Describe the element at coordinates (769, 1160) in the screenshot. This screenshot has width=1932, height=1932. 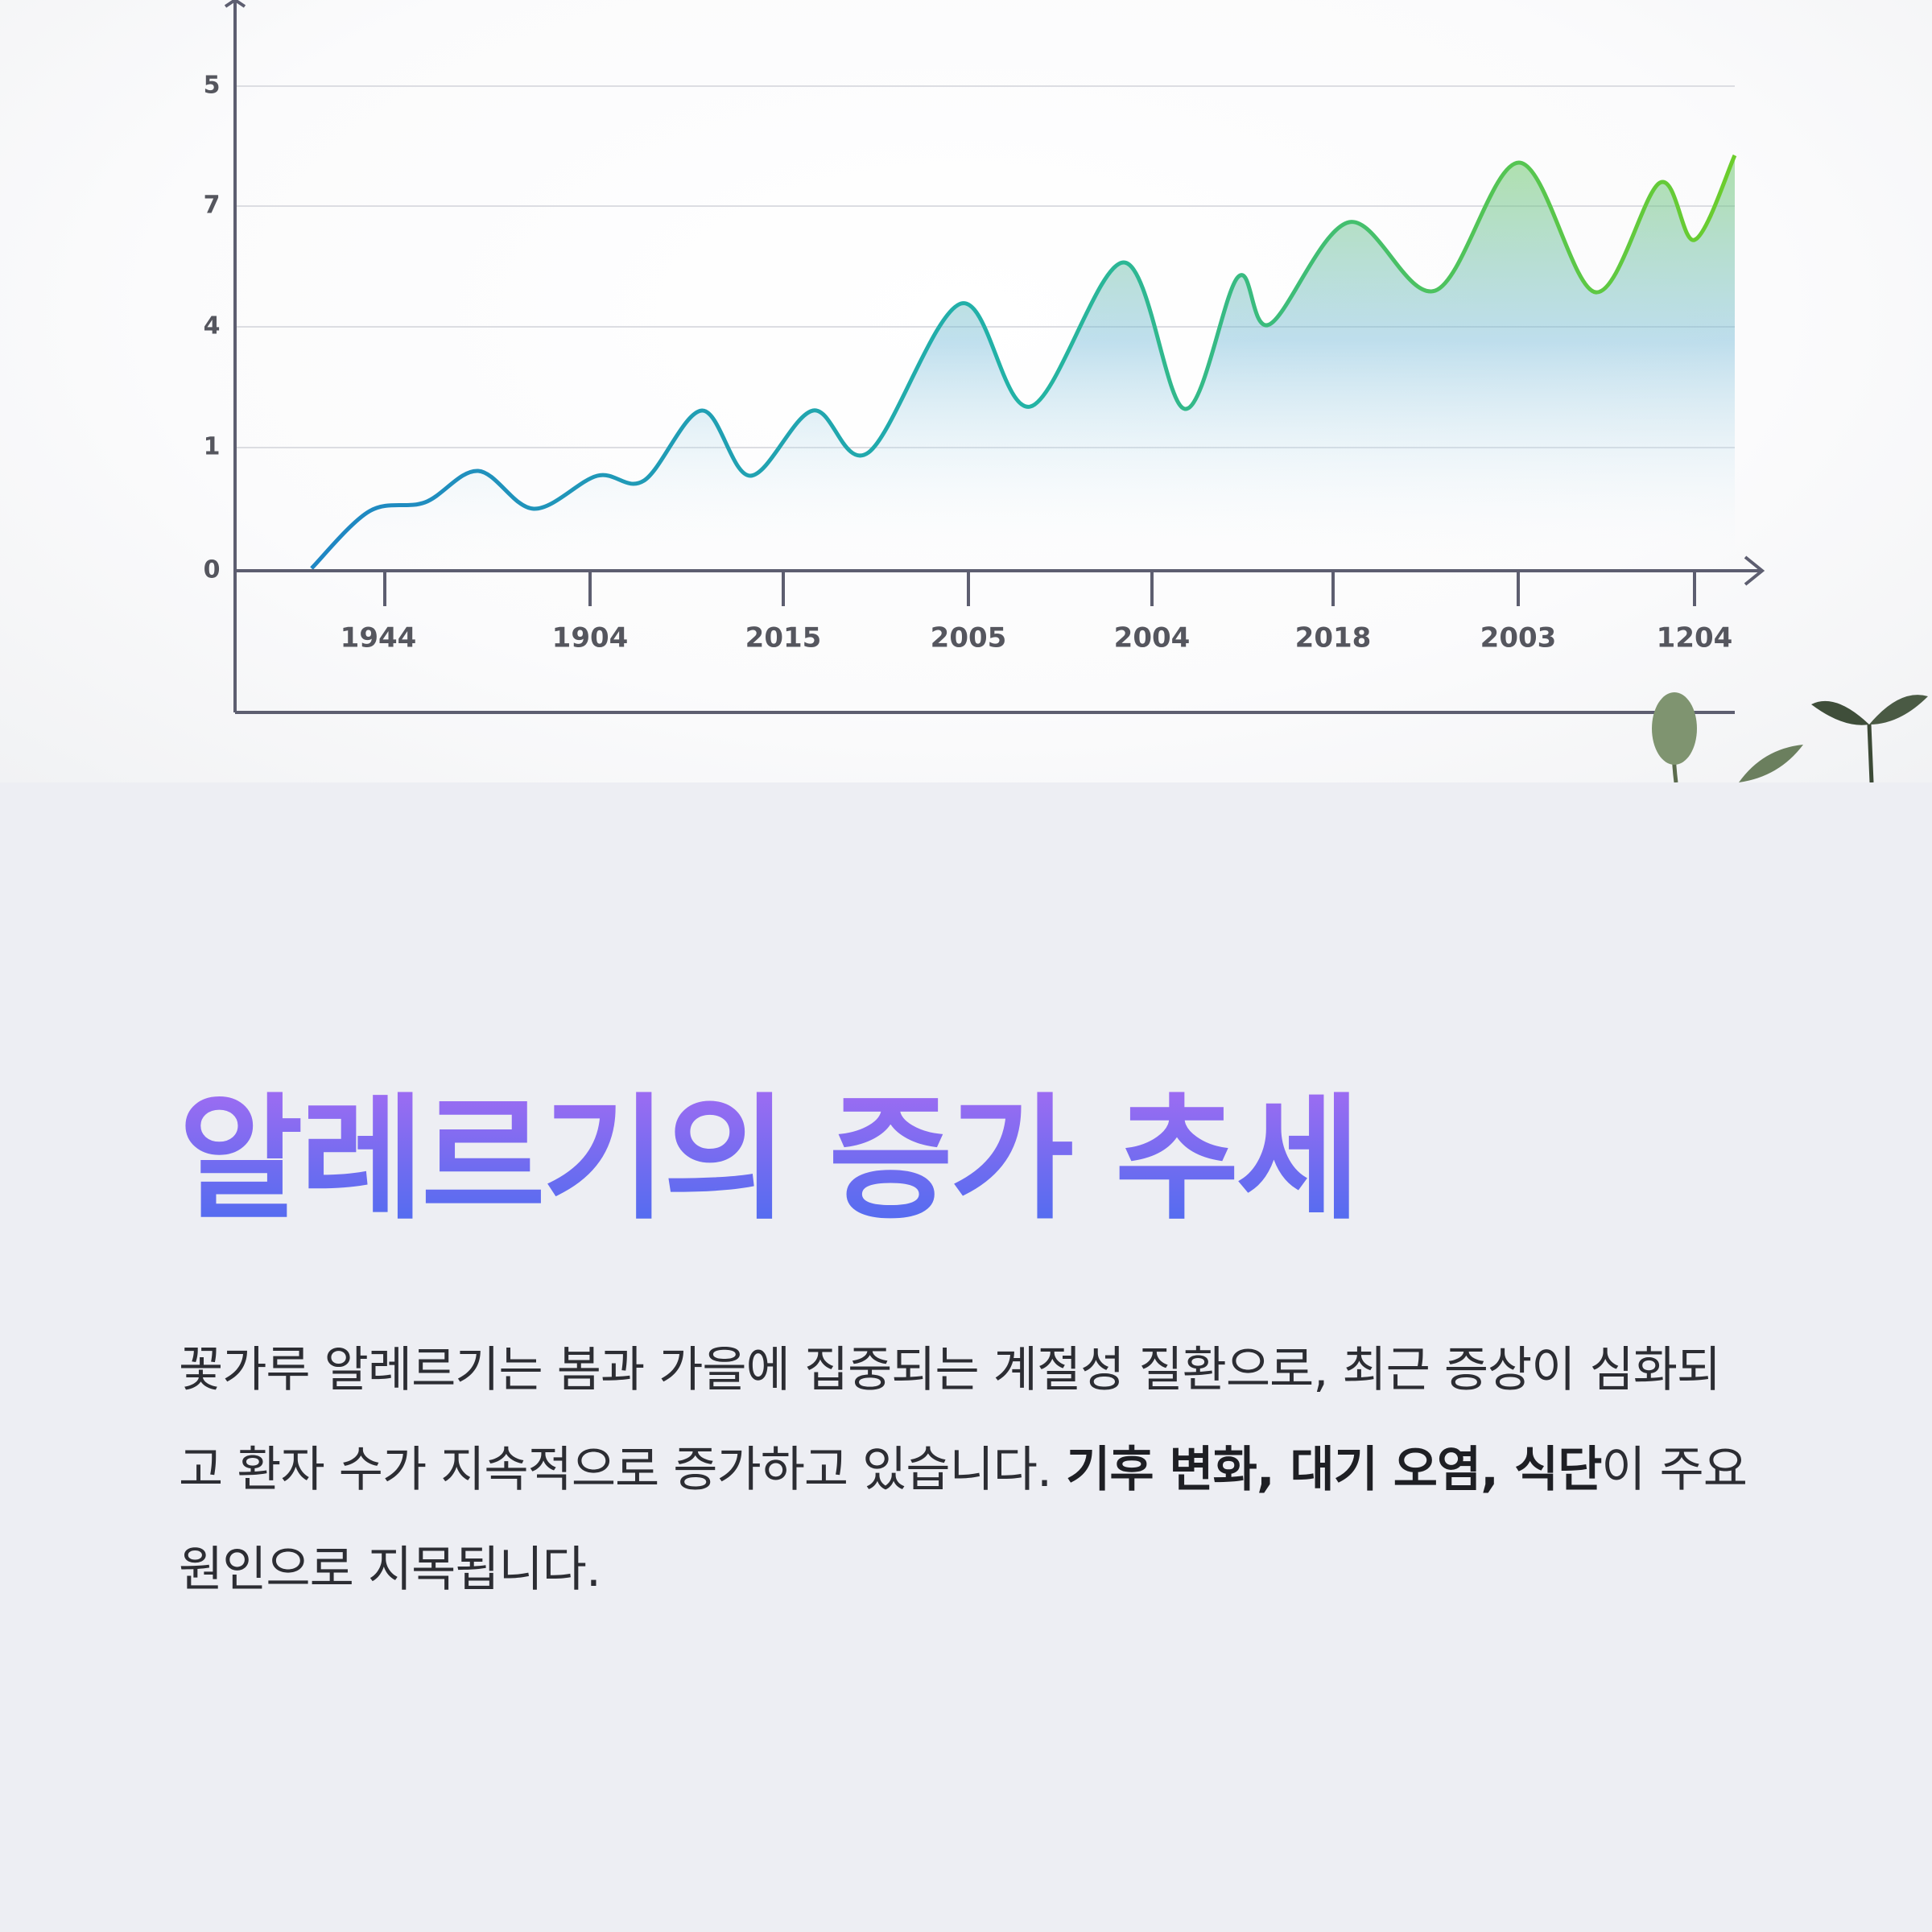
I see `title: 알레르기의 증가 추세` at that location.